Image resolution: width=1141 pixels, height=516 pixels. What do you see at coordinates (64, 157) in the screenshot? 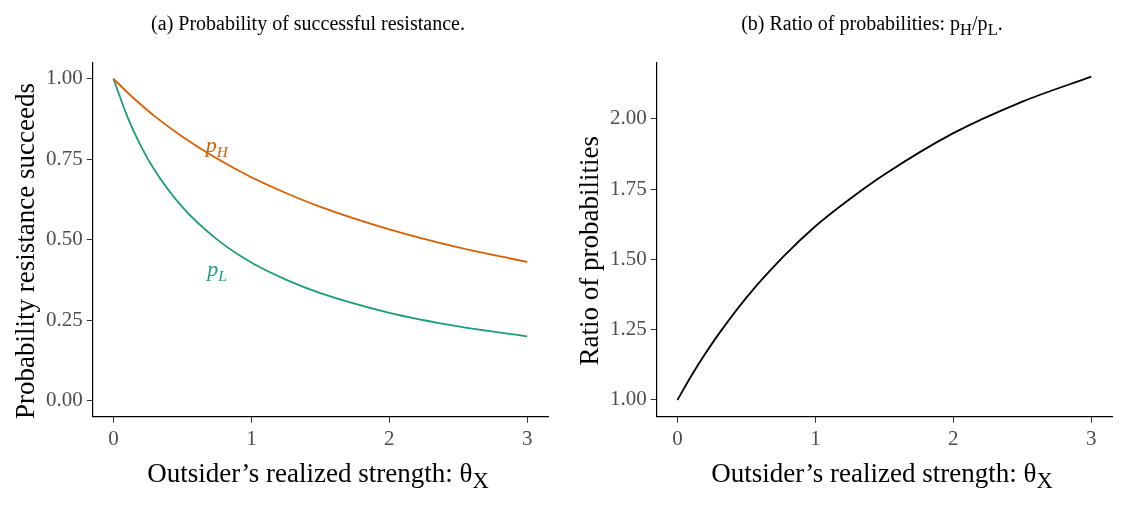
I see `y-tick-label: 0.75` at bounding box center [64, 157].